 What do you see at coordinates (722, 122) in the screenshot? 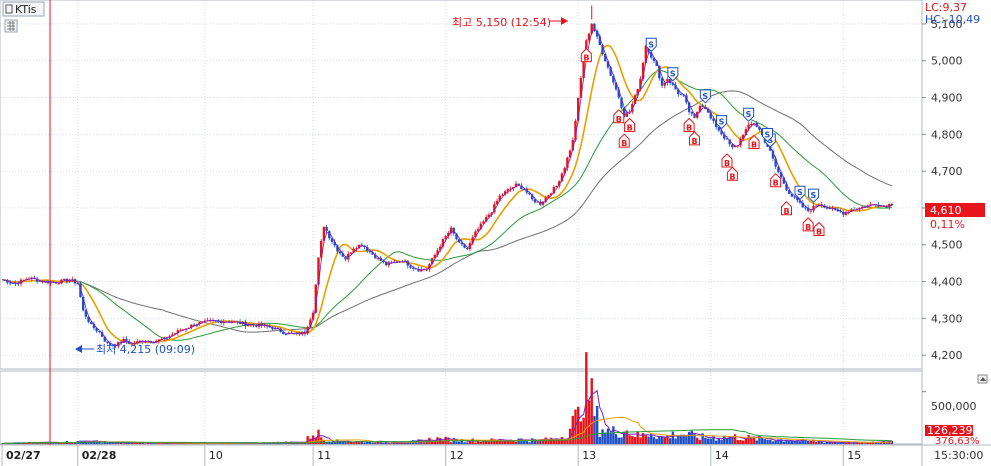
I see `sell-signal-icon` at bounding box center [722, 122].